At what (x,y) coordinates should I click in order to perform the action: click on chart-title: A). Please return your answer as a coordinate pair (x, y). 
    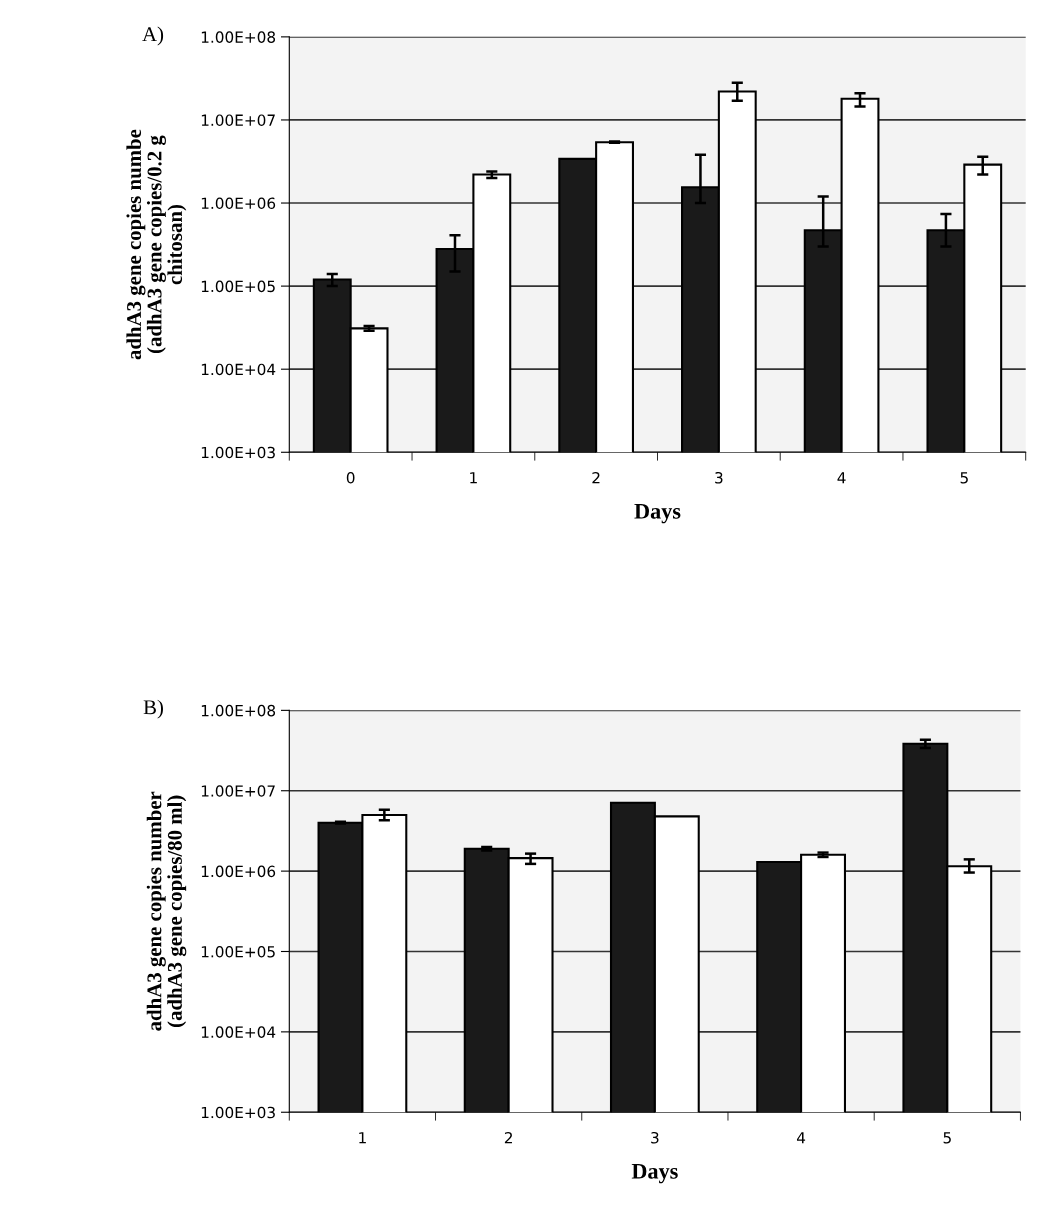
    Looking at the image, I should click on (153, 36).